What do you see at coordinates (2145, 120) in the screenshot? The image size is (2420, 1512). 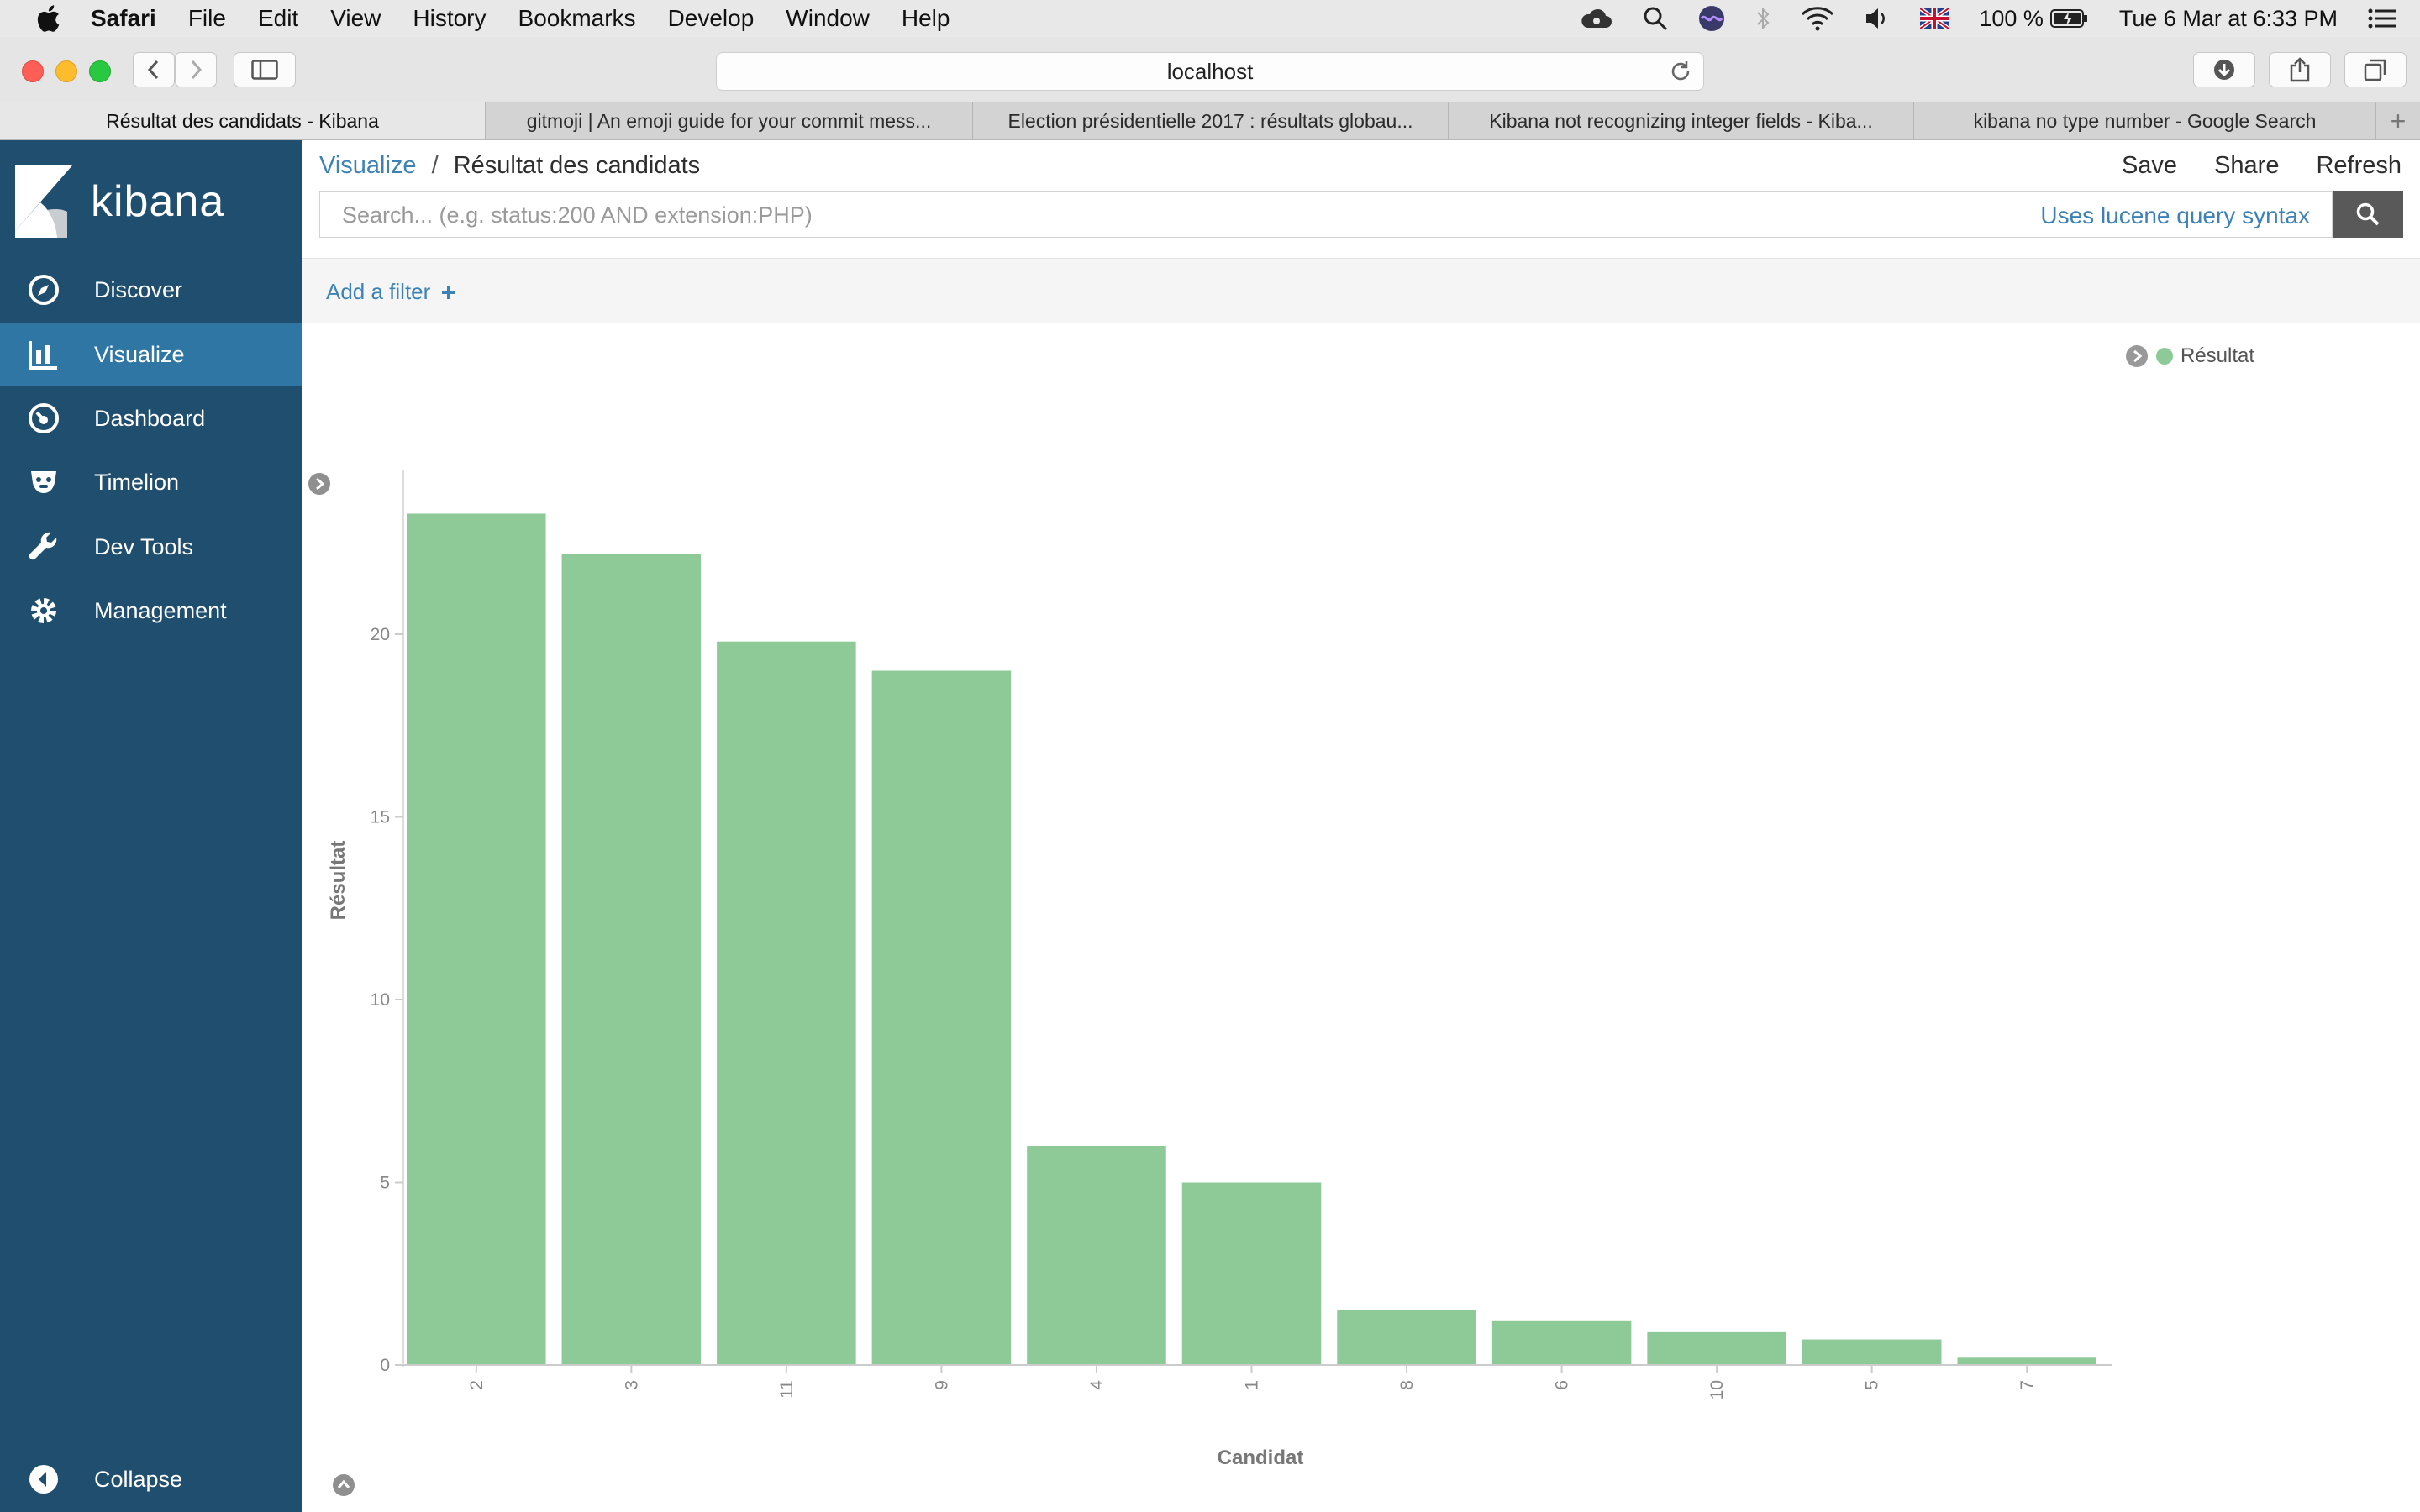 I see `browser-tab: kibana no type number - Google Search` at bounding box center [2145, 120].